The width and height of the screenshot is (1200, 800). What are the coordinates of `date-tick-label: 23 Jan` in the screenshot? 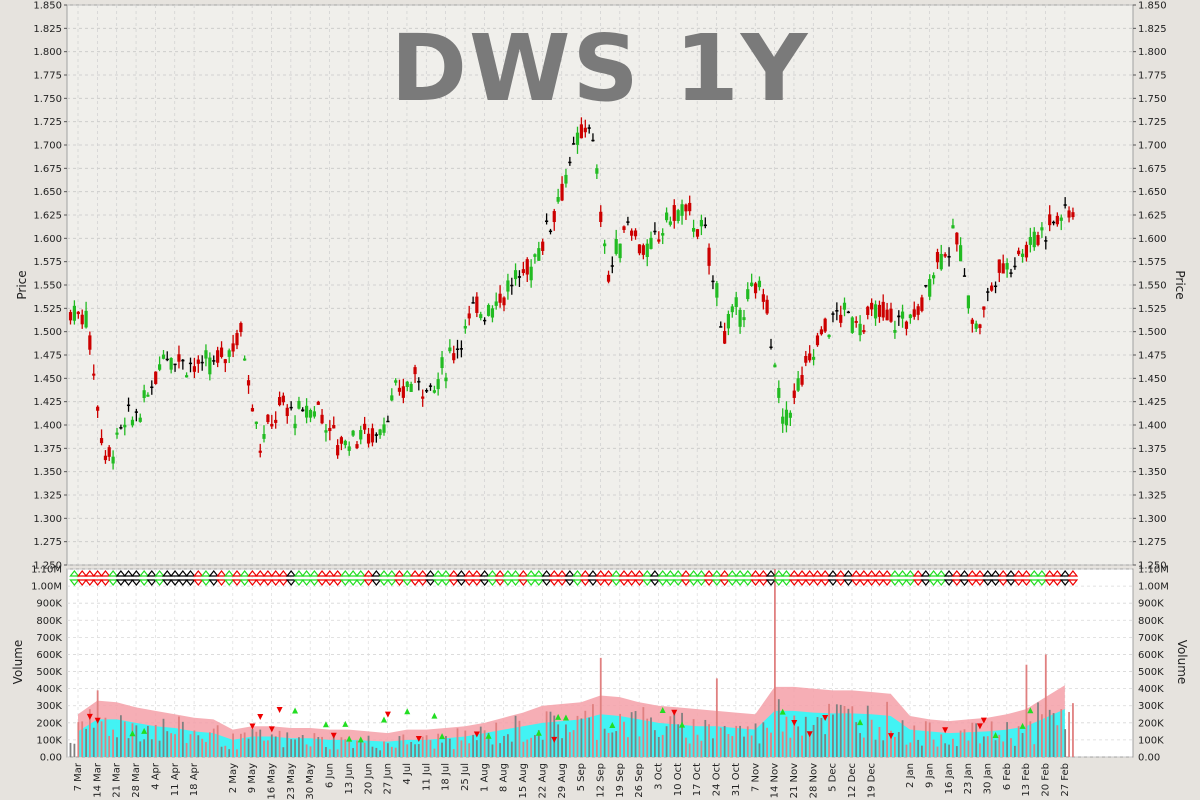 It's located at (968, 778).